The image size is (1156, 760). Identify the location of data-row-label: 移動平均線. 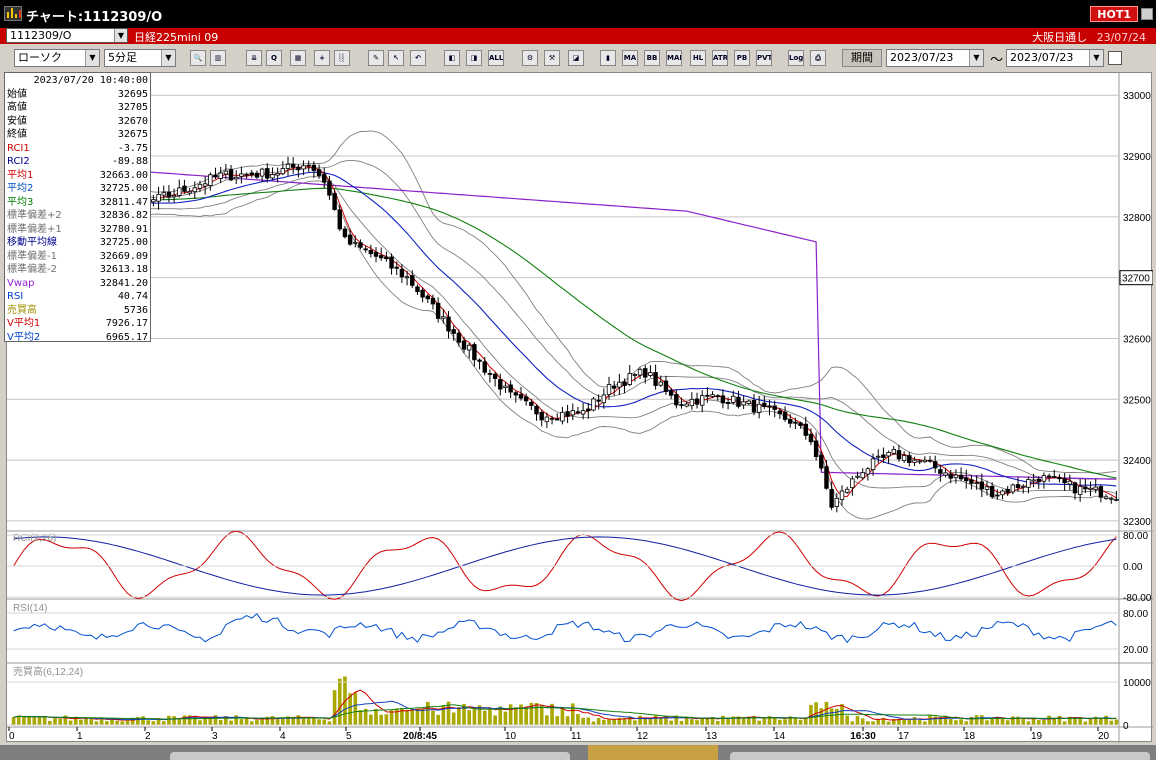
(32, 242).